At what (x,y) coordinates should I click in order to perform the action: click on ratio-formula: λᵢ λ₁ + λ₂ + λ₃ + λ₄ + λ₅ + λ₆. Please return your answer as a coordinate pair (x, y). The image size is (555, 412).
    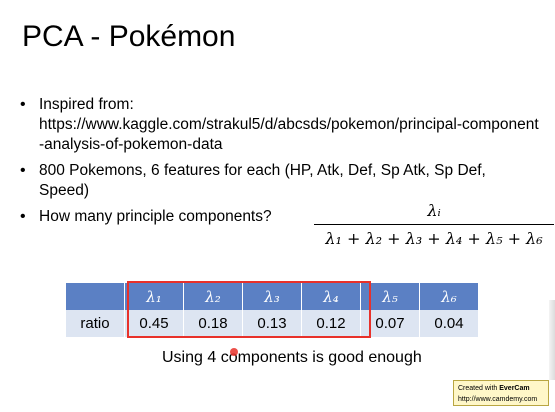
    Looking at the image, I should click on (434, 224).